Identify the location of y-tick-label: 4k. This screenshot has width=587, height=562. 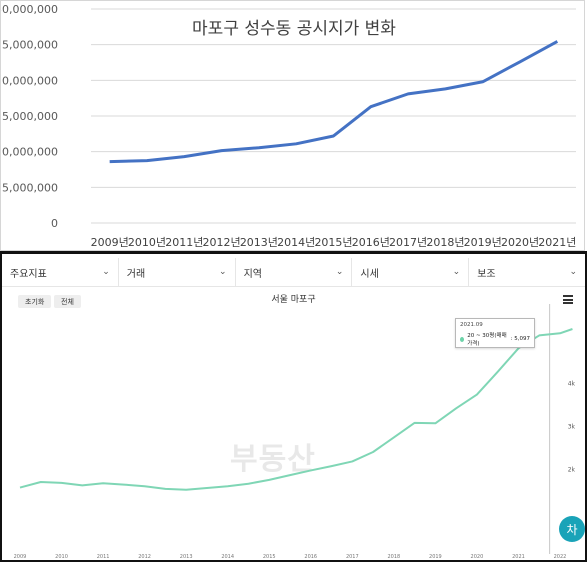
(572, 384).